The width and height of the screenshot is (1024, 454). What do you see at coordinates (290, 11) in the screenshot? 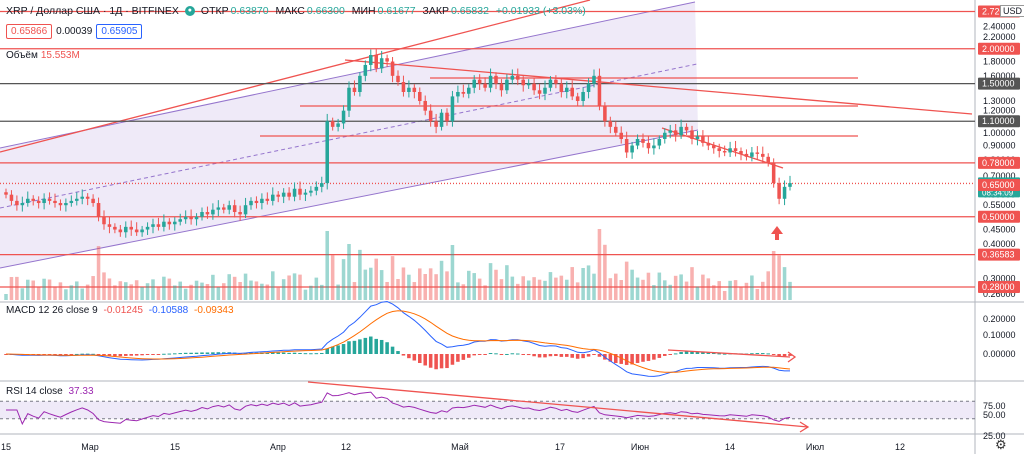
I see `high-label: МАКС` at bounding box center [290, 11].